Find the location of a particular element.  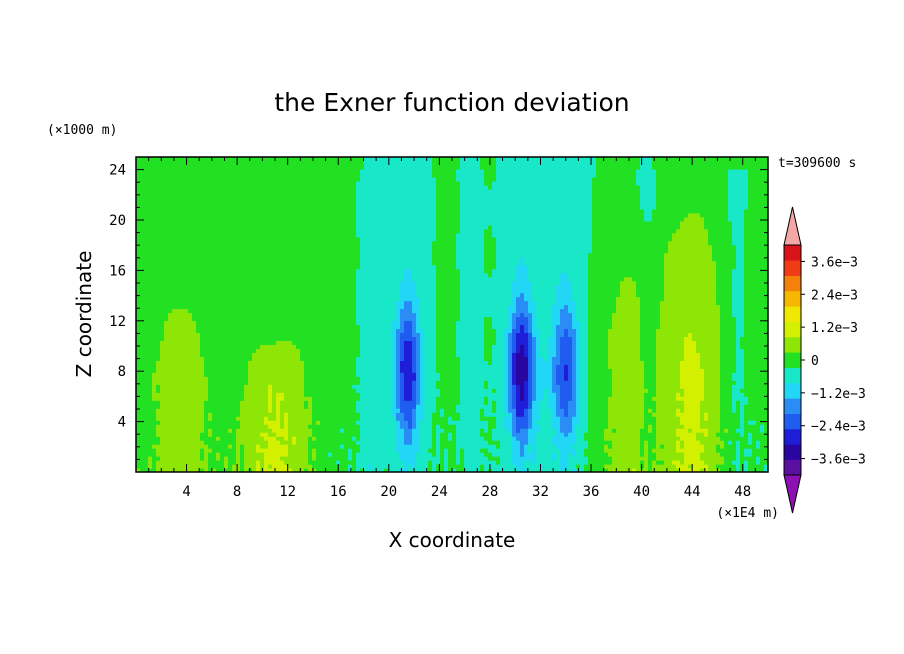

x-tick-label: 8 is located at coordinates (237, 492).